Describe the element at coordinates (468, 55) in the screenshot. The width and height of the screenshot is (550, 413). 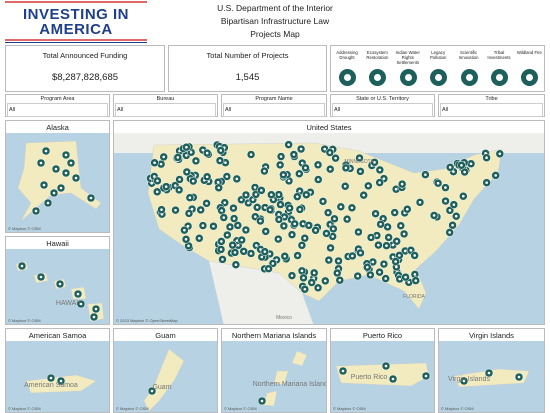
I see `category-label: Scientific Innovation` at that location.